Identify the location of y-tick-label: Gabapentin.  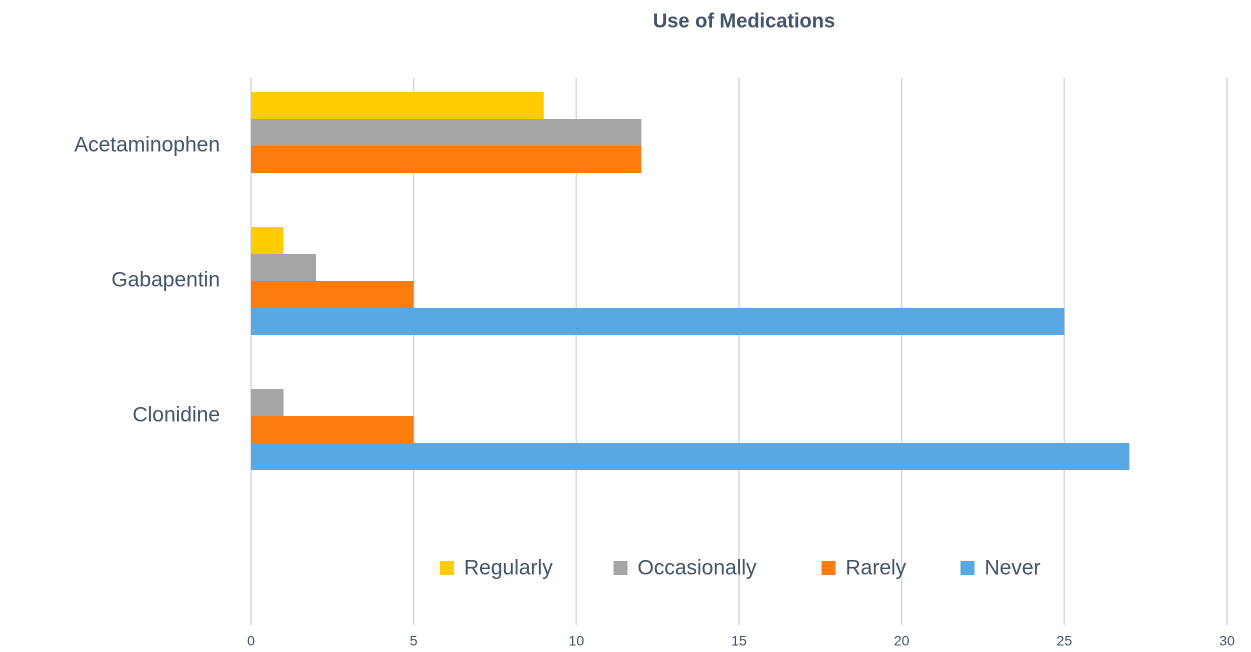
(165, 280).